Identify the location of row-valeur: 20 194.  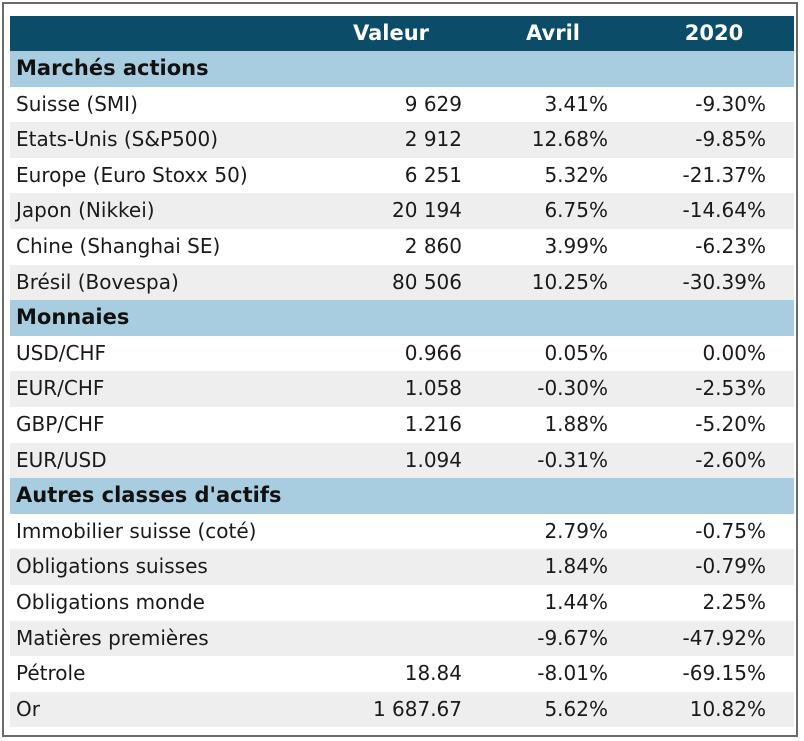
(391, 211).